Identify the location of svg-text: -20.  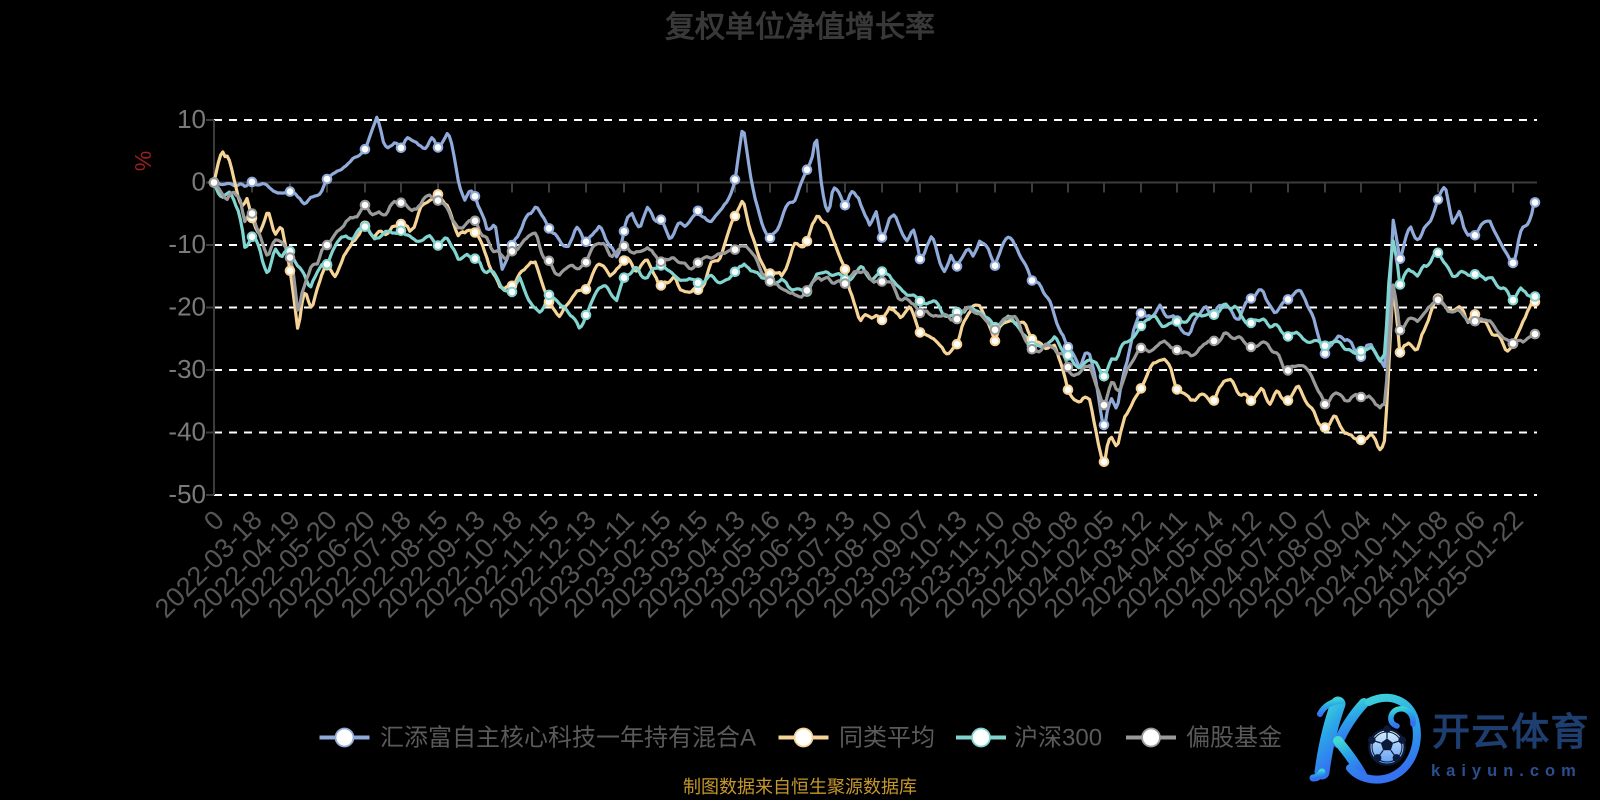
(187, 306).